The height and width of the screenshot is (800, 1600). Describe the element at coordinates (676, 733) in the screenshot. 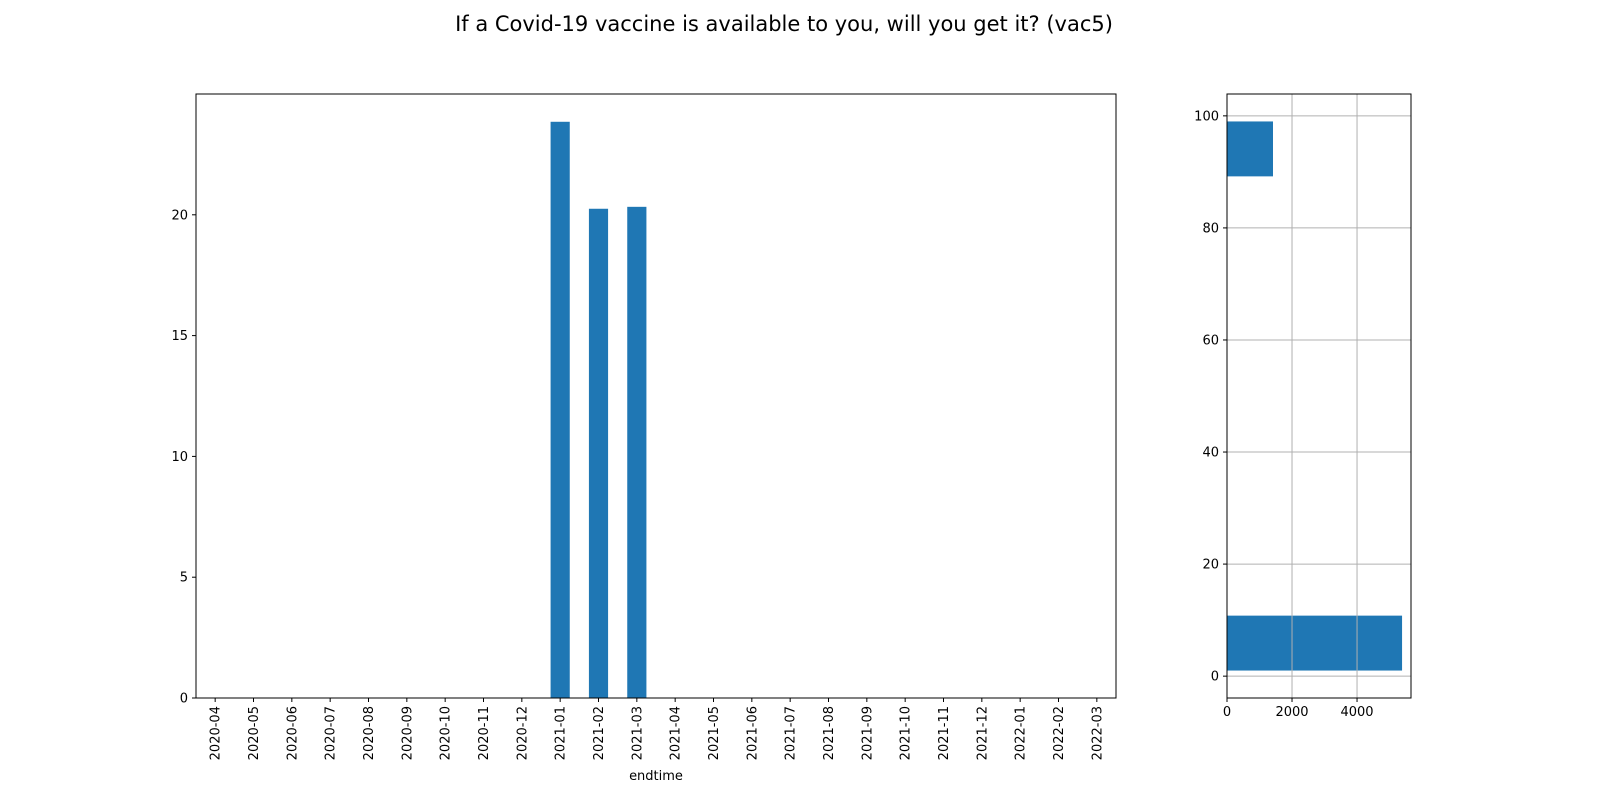

I see `x-tick-label: 2021-04` at that location.